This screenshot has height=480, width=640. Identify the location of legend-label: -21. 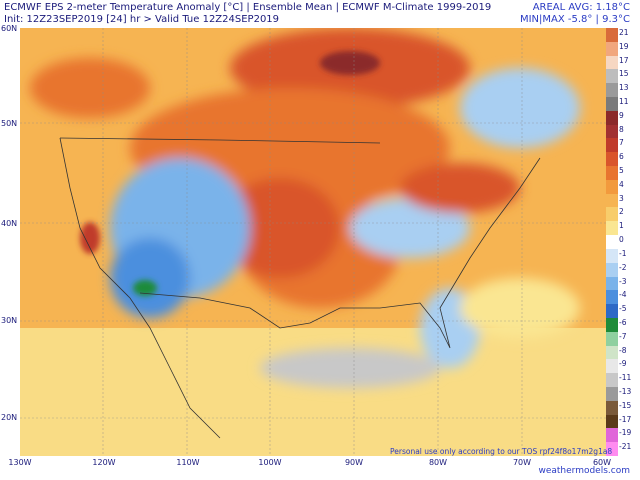
(625, 447).